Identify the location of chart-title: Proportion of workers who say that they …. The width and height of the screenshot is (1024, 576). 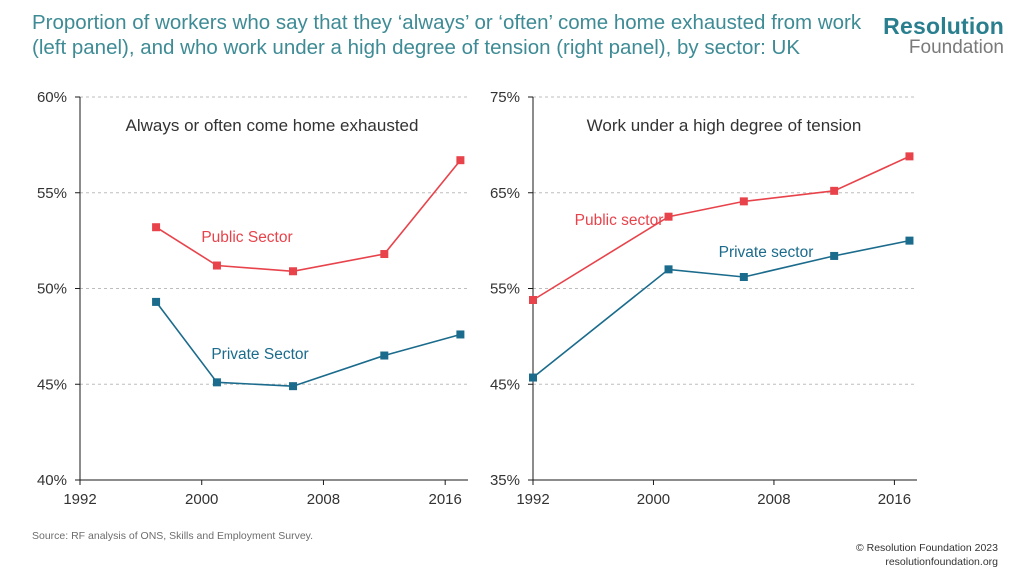
(447, 35).